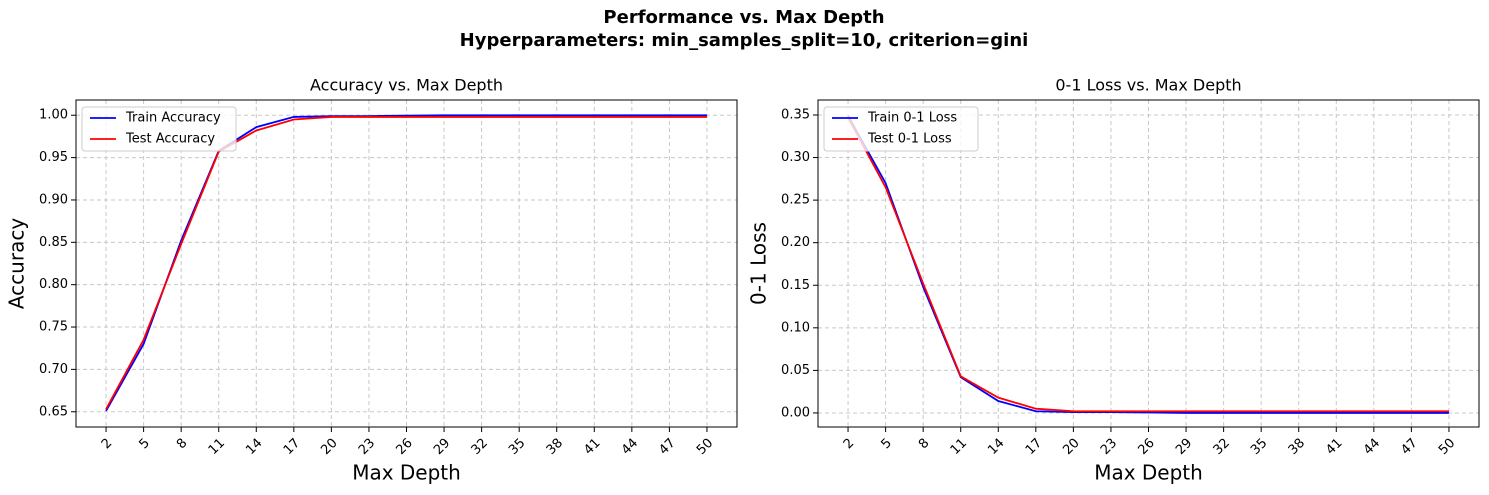 The width and height of the screenshot is (1489, 495). Describe the element at coordinates (406, 85) in the screenshot. I see `subplot-title: Accuracy vs. Max Depth` at that location.